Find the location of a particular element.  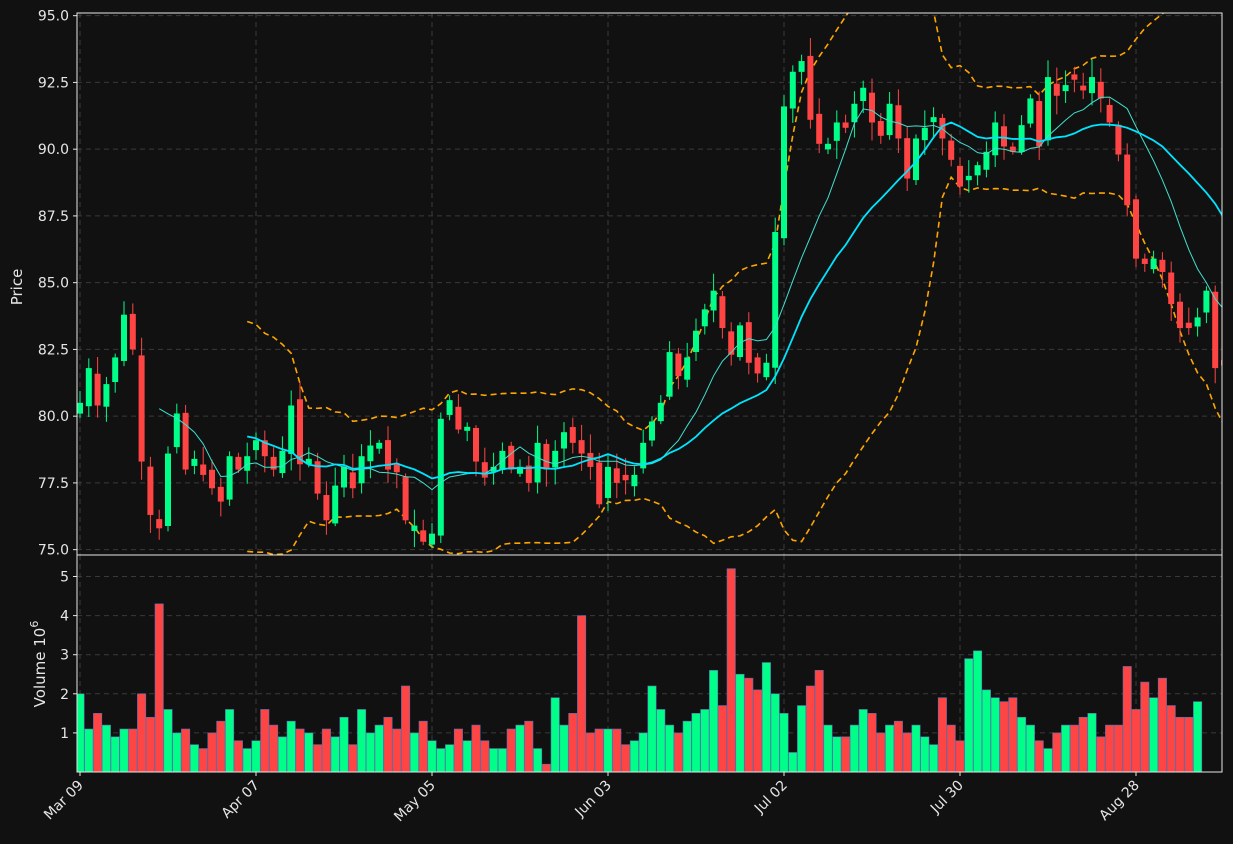

price-tick-label: 77.5 is located at coordinates (53, 484).